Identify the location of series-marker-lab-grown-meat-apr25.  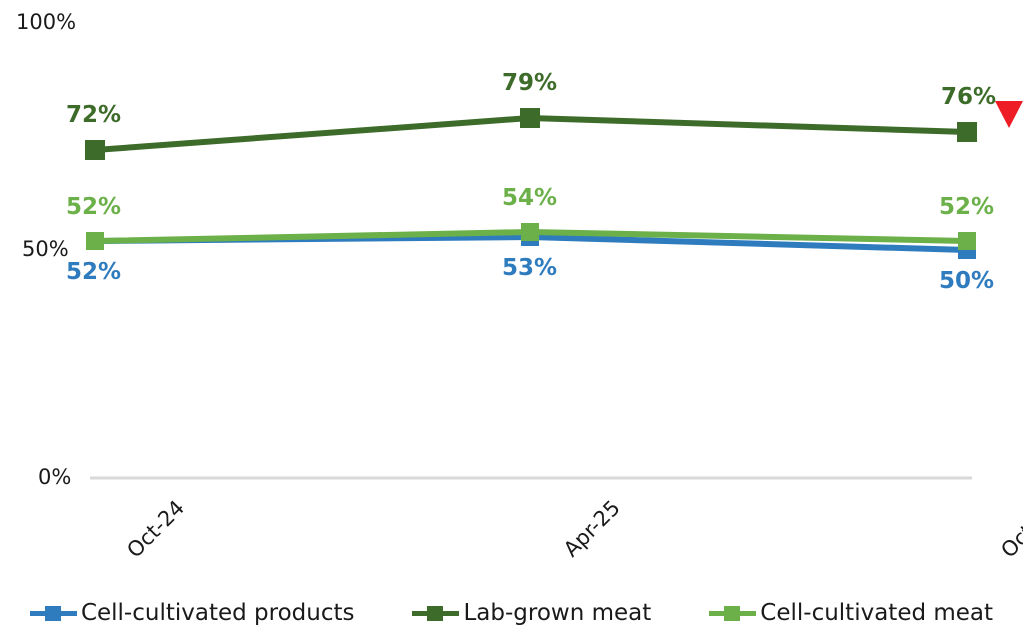
(530, 118).